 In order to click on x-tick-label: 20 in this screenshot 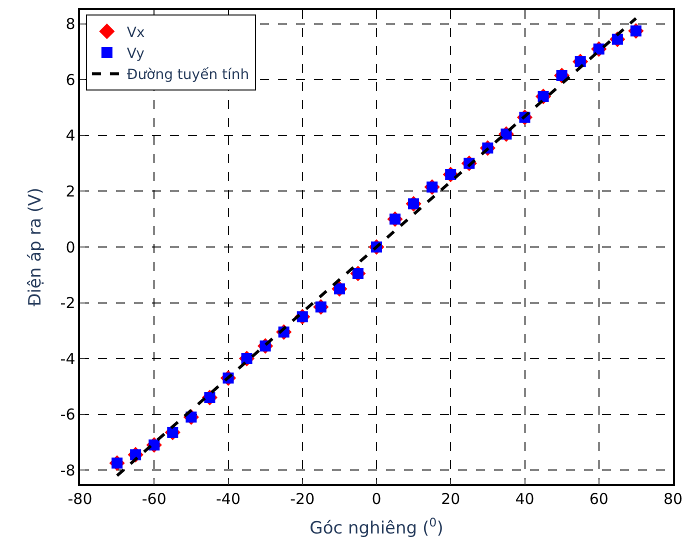, I will do `click(450, 499)`.